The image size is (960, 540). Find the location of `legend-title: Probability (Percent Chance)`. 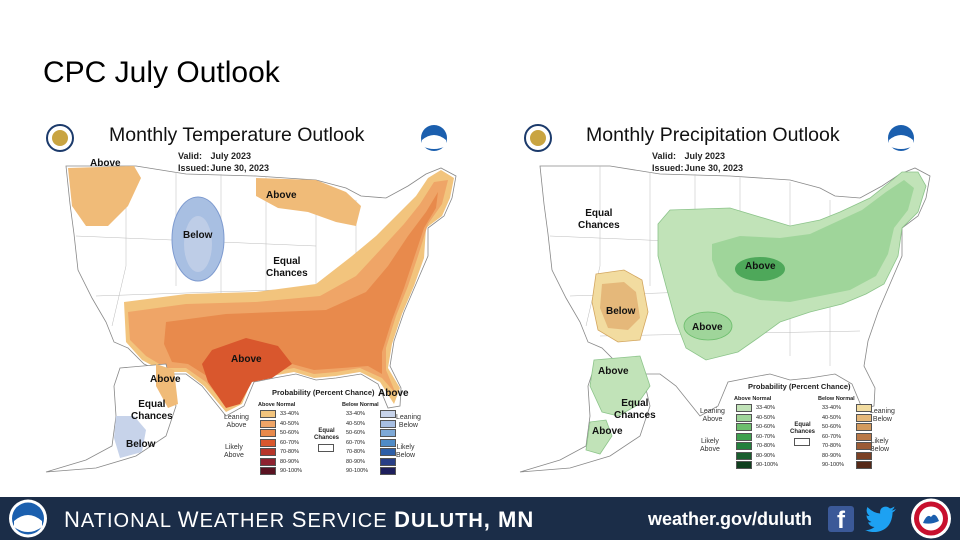

legend-title: Probability (Percent Chance) is located at coordinates (799, 386).